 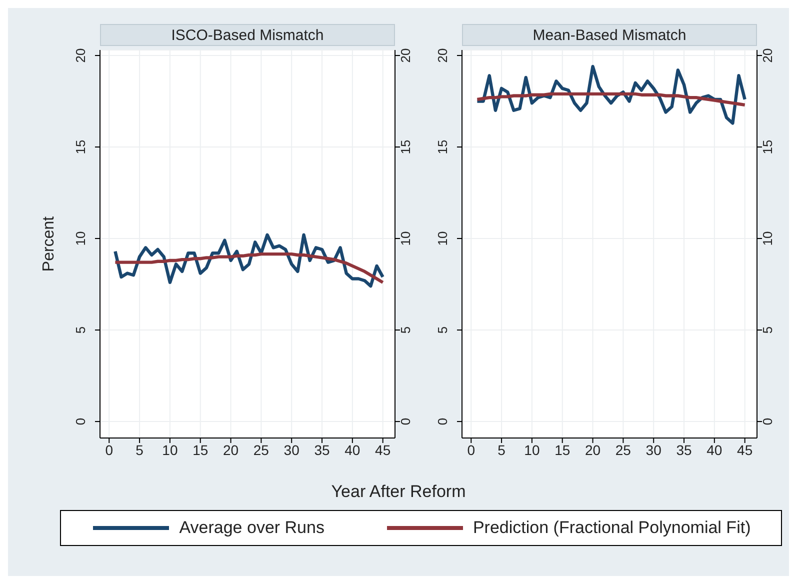 What do you see at coordinates (609, 35) in the screenshot?
I see `chart-title: Mean-Based Mismatch` at bounding box center [609, 35].